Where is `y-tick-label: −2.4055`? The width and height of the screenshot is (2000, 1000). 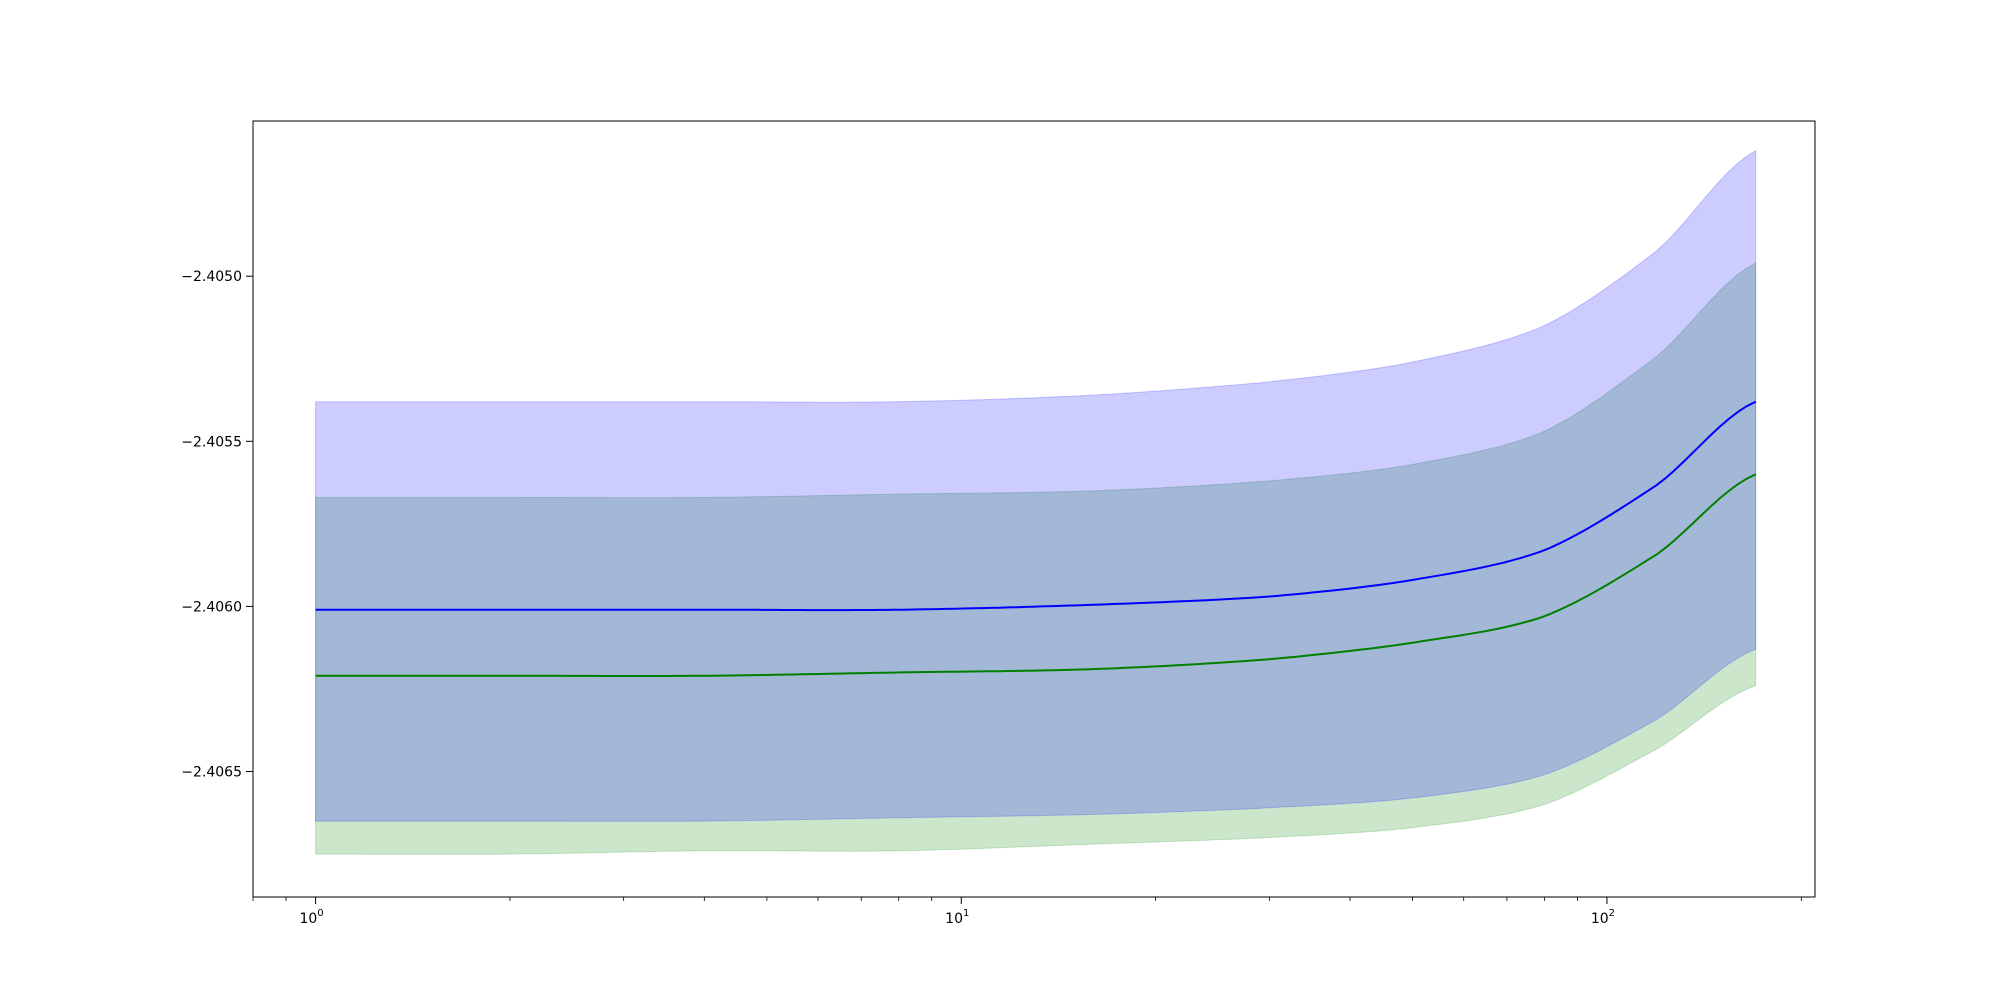
y-tick-label: −2.4055 is located at coordinates (211, 442).